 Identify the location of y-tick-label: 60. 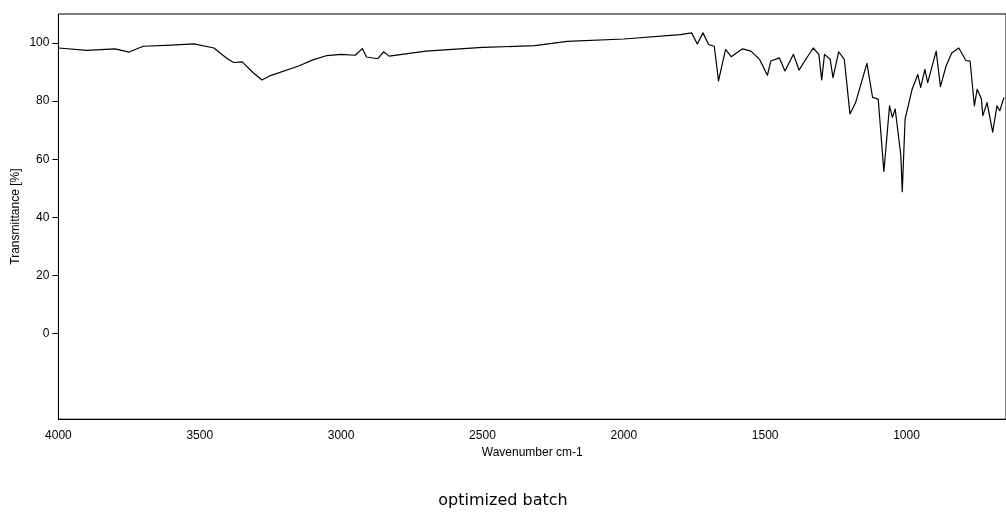
(43, 158).